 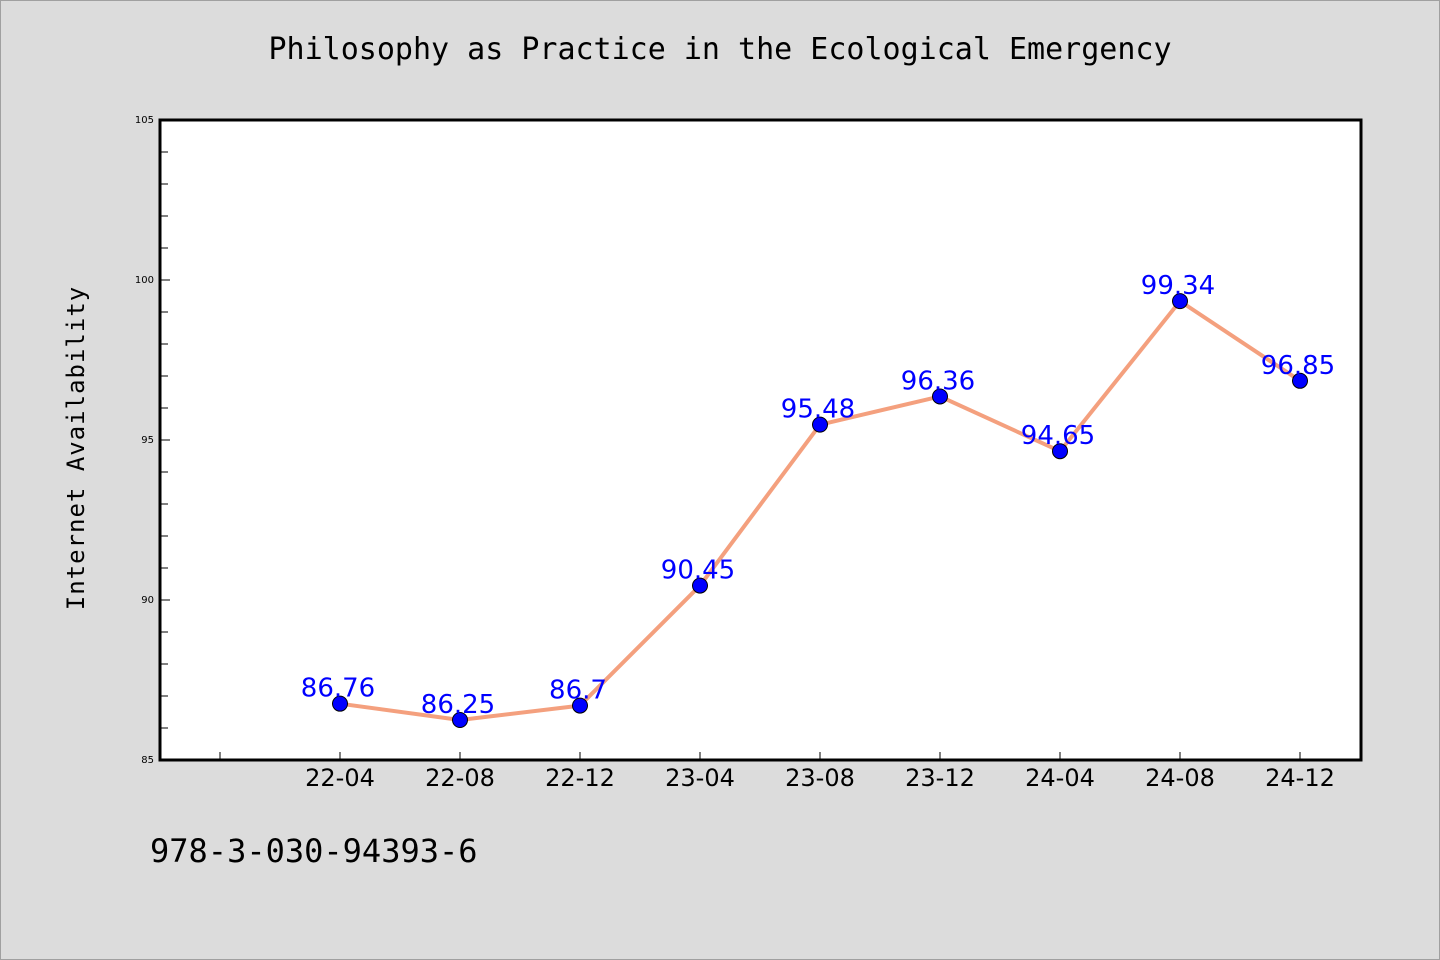 I want to click on y-axis: 85 90 95 100 105, so click(x=152, y=440).